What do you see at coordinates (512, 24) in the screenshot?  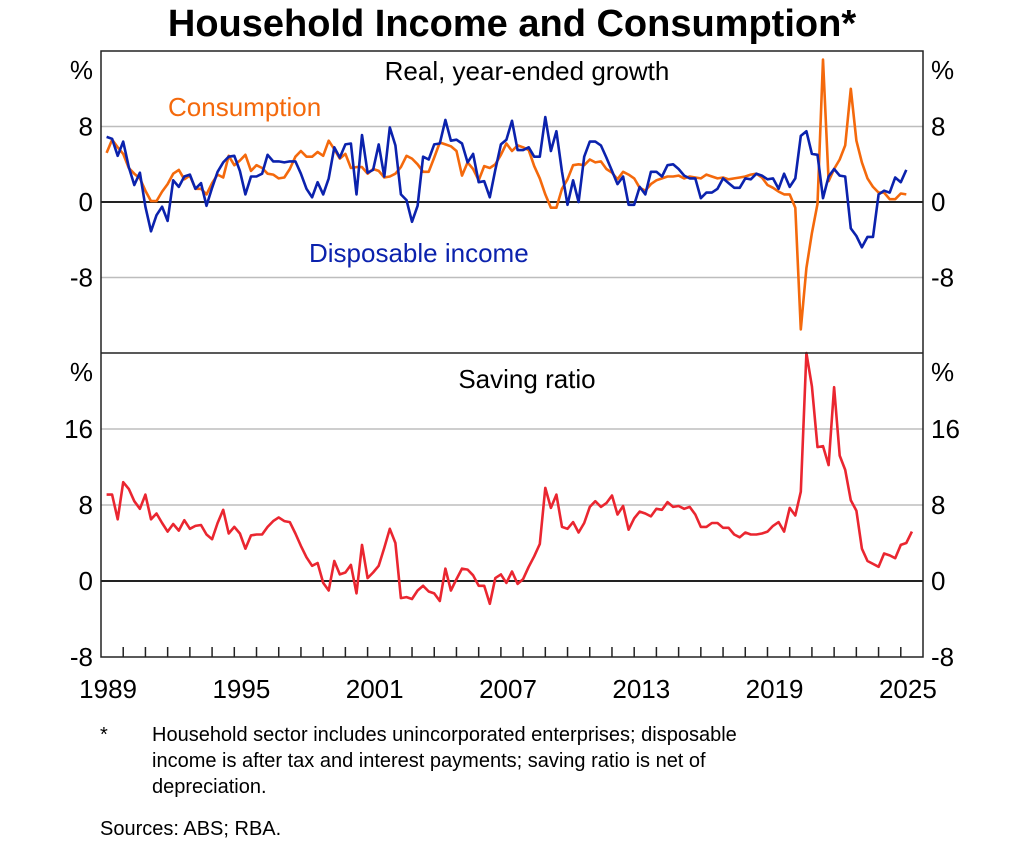 I see `chart-title: Household Income and Consumption*` at bounding box center [512, 24].